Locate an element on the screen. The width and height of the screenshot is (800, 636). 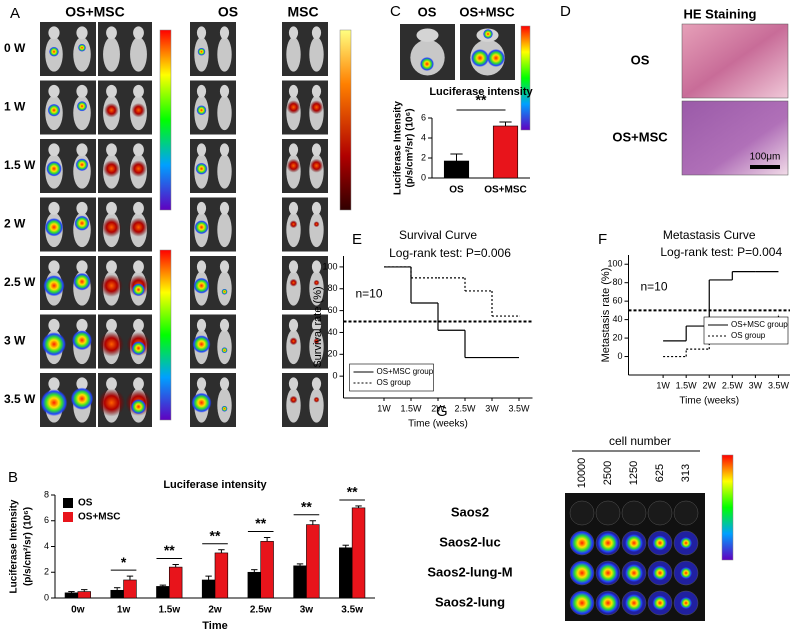
y-tick-label: 100 is located at coordinates (614, 264).